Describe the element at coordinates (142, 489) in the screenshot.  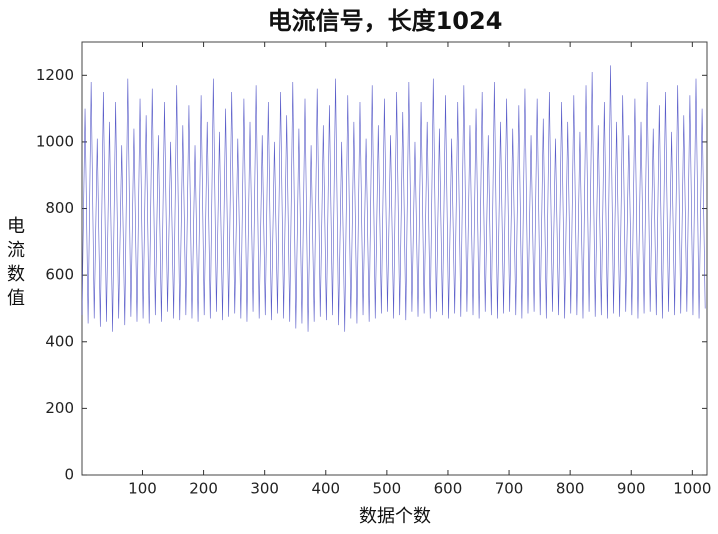
I see `x-tick-label: 100` at that location.